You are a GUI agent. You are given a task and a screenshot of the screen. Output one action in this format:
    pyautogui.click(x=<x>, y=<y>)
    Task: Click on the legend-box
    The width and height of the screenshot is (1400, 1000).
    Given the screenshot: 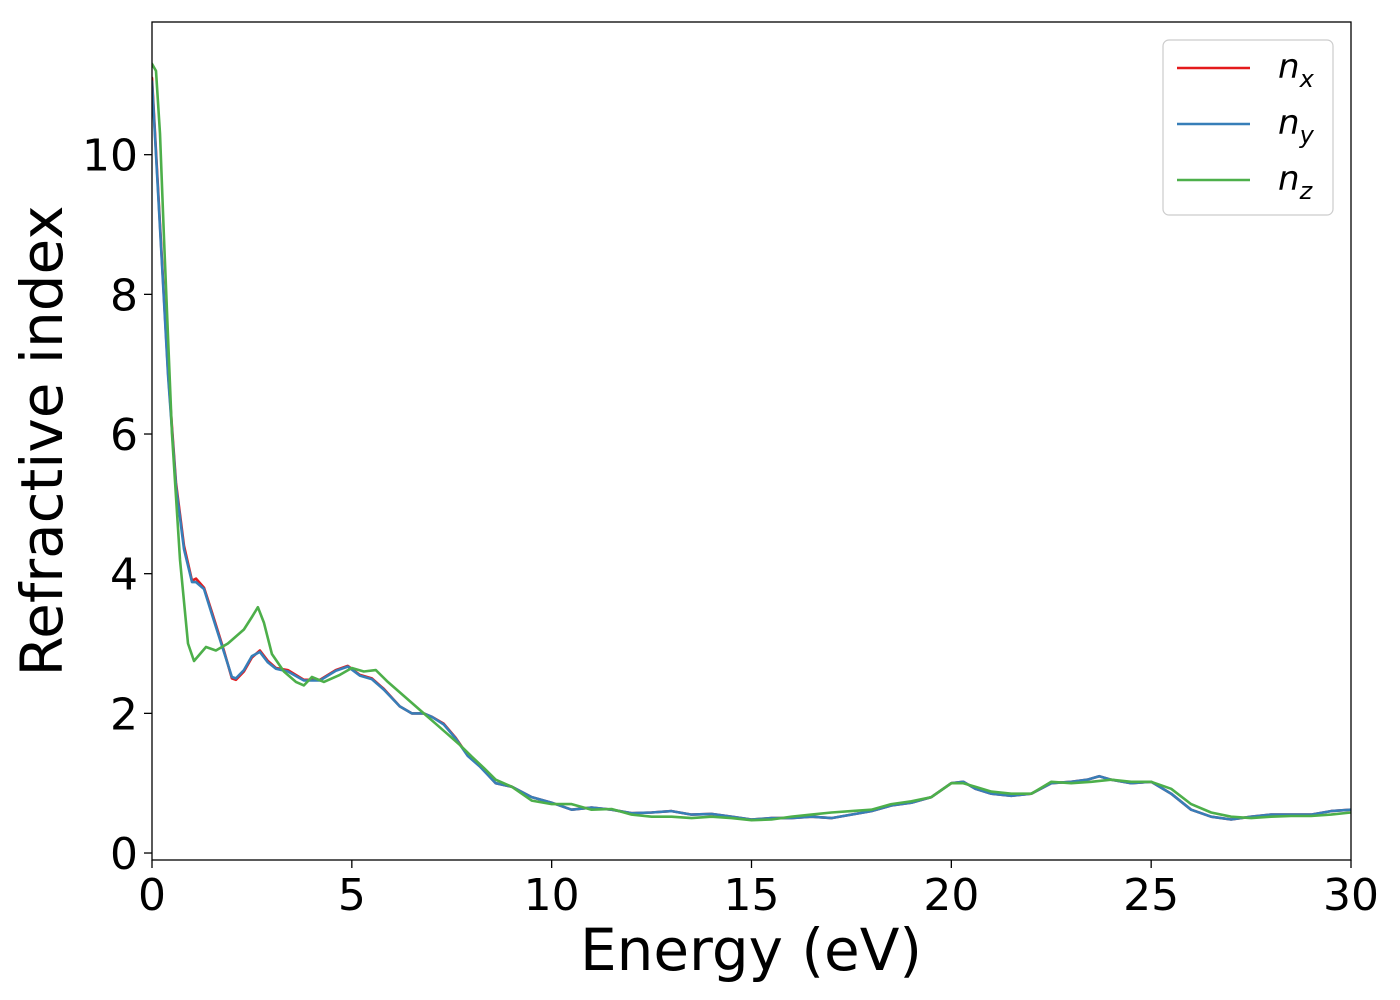 What is the action you would take?
    pyautogui.click(x=1248, y=127)
    